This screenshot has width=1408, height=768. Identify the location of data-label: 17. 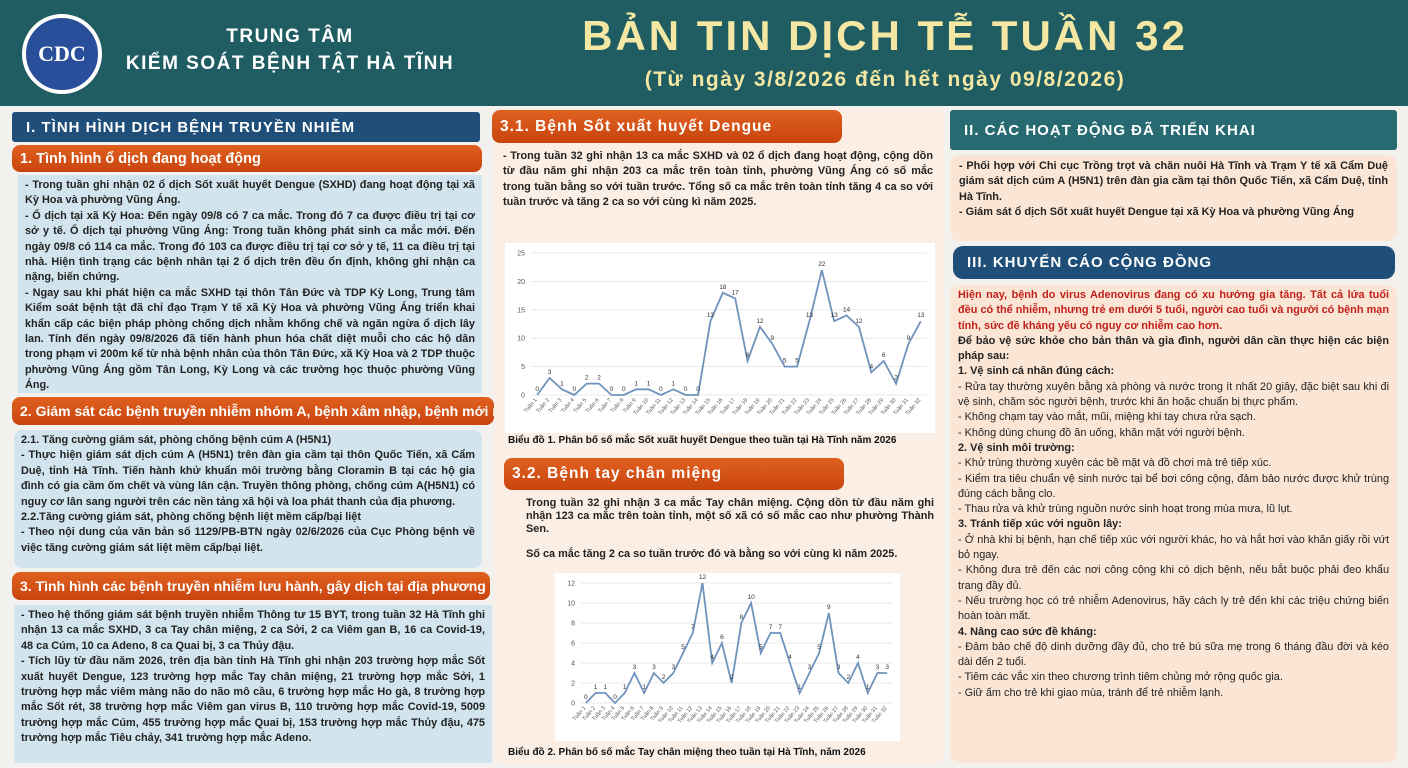
(736, 292).